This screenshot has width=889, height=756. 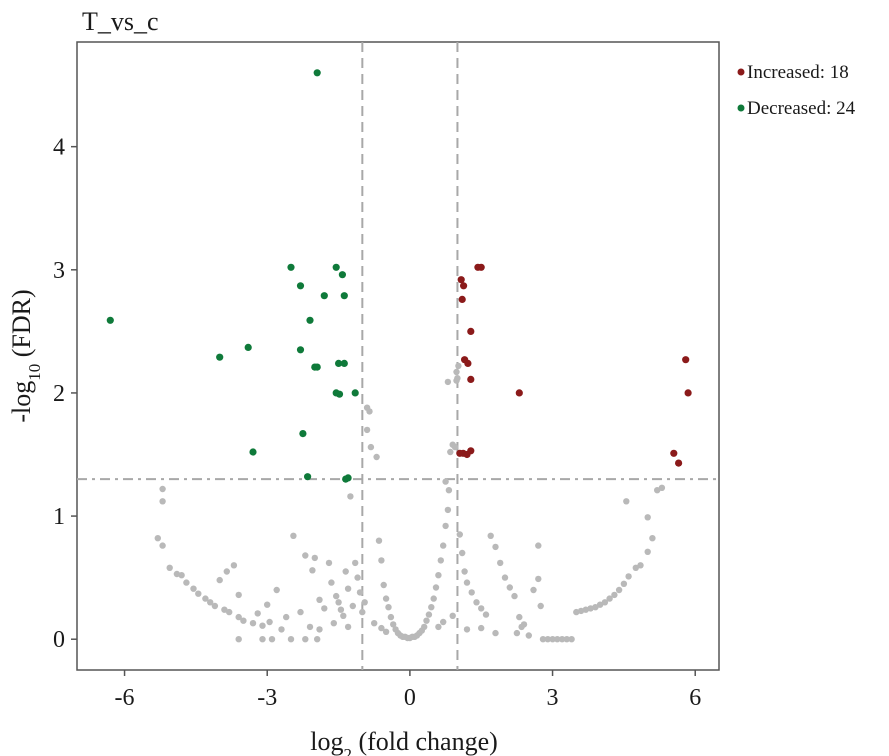 I want to click on legend: Increased: 18 Decreased: 24, so click(x=796, y=90).